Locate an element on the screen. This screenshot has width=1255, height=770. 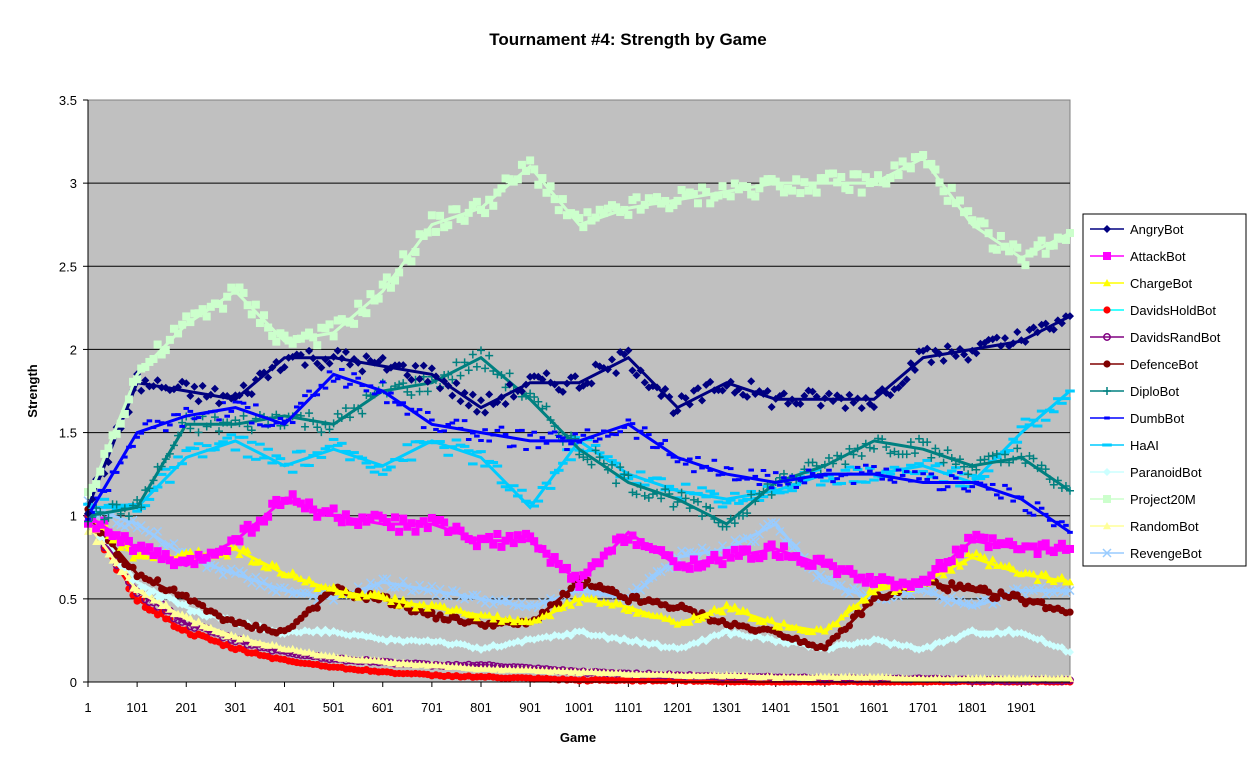
legend-label: RevengeBot is located at coordinates (1166, 553).